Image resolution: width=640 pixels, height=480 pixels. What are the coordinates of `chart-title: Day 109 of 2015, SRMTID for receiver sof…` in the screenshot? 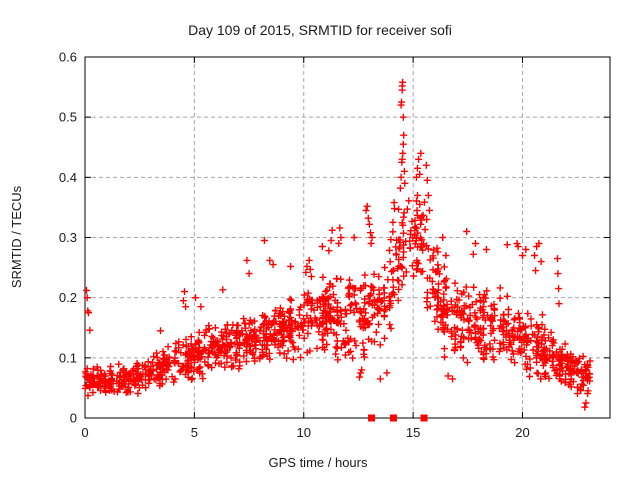 It's located at (320, 30).